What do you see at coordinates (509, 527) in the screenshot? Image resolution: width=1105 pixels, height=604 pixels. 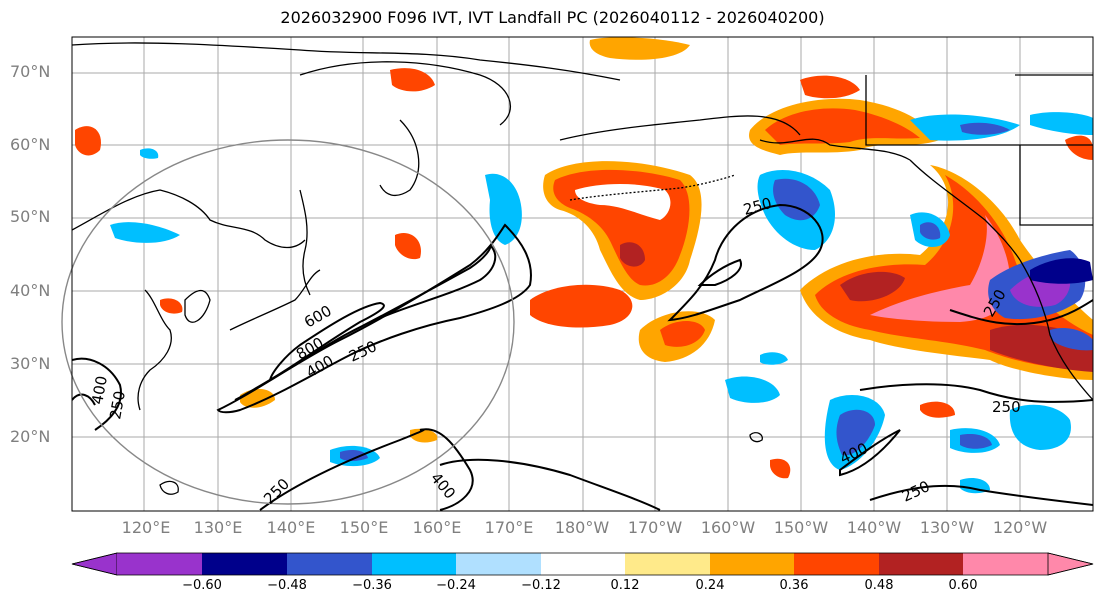 I see `lon-label: 170°E` at bounding box center [509, 527].